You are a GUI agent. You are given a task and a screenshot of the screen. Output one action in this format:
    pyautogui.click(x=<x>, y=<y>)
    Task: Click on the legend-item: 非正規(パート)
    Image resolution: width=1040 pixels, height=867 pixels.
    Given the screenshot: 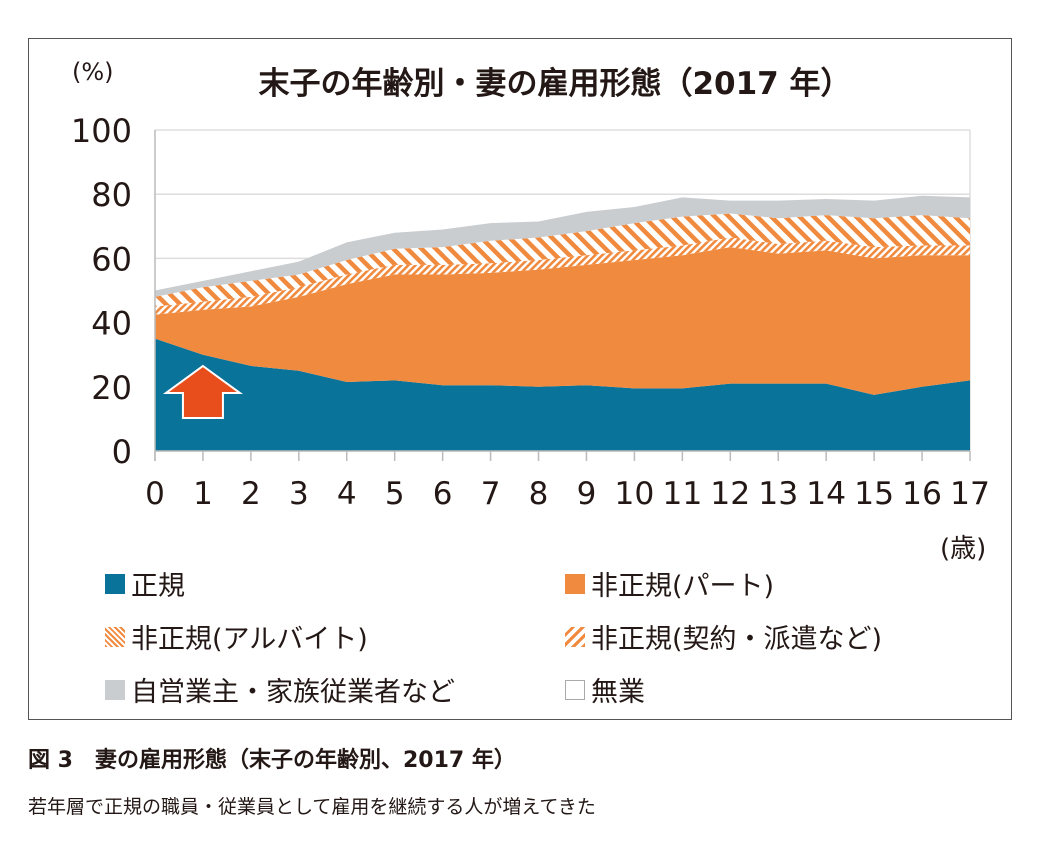 What is the action you would take?
    pyautogui.click(x=669, y=583)
    